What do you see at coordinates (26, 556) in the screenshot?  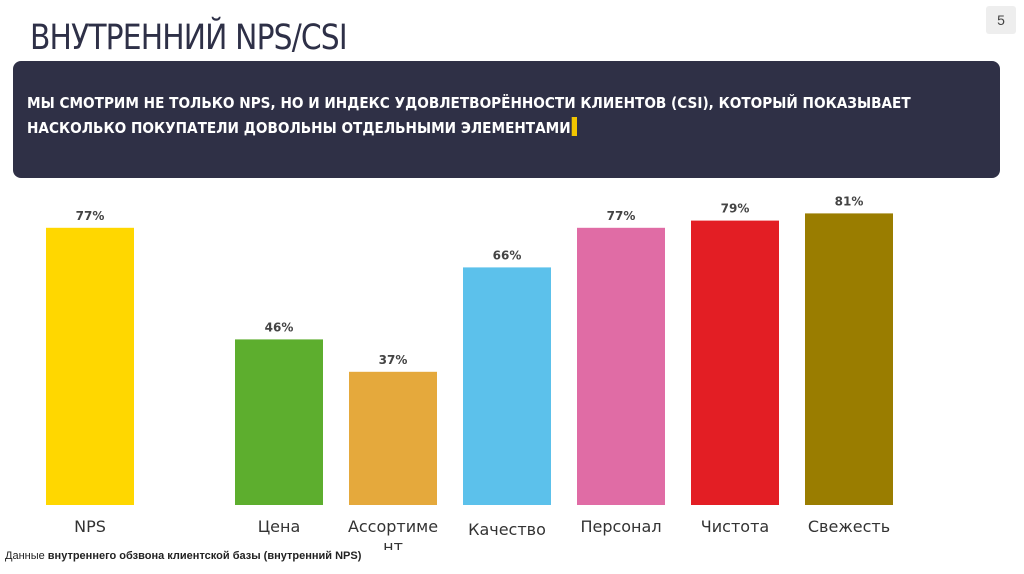 I see `source-prefix: Данные` at bounding box center [26, 556].